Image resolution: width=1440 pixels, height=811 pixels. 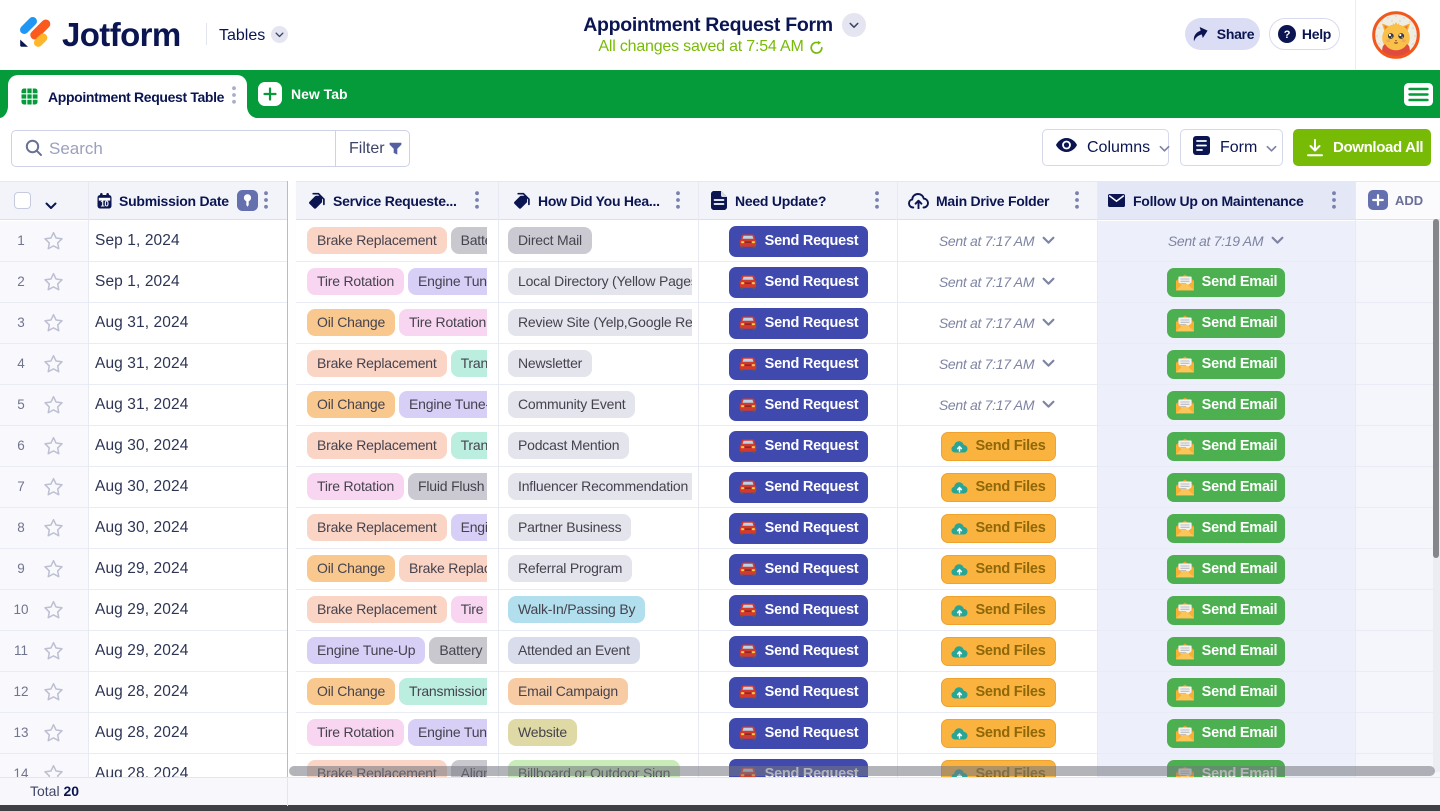 I want to click on svg-text: 10, so click(x=104, y=203).